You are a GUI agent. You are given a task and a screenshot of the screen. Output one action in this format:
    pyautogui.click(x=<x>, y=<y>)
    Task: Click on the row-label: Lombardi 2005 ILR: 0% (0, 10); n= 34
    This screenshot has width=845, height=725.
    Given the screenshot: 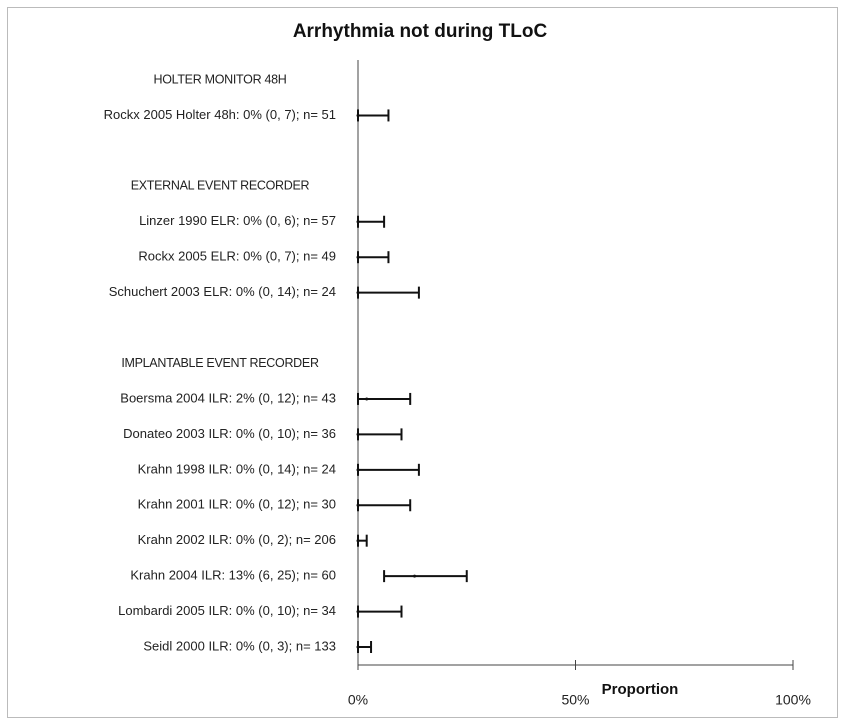 What is the action you would take?
    pyautogui.click(x=227, y=610)
    